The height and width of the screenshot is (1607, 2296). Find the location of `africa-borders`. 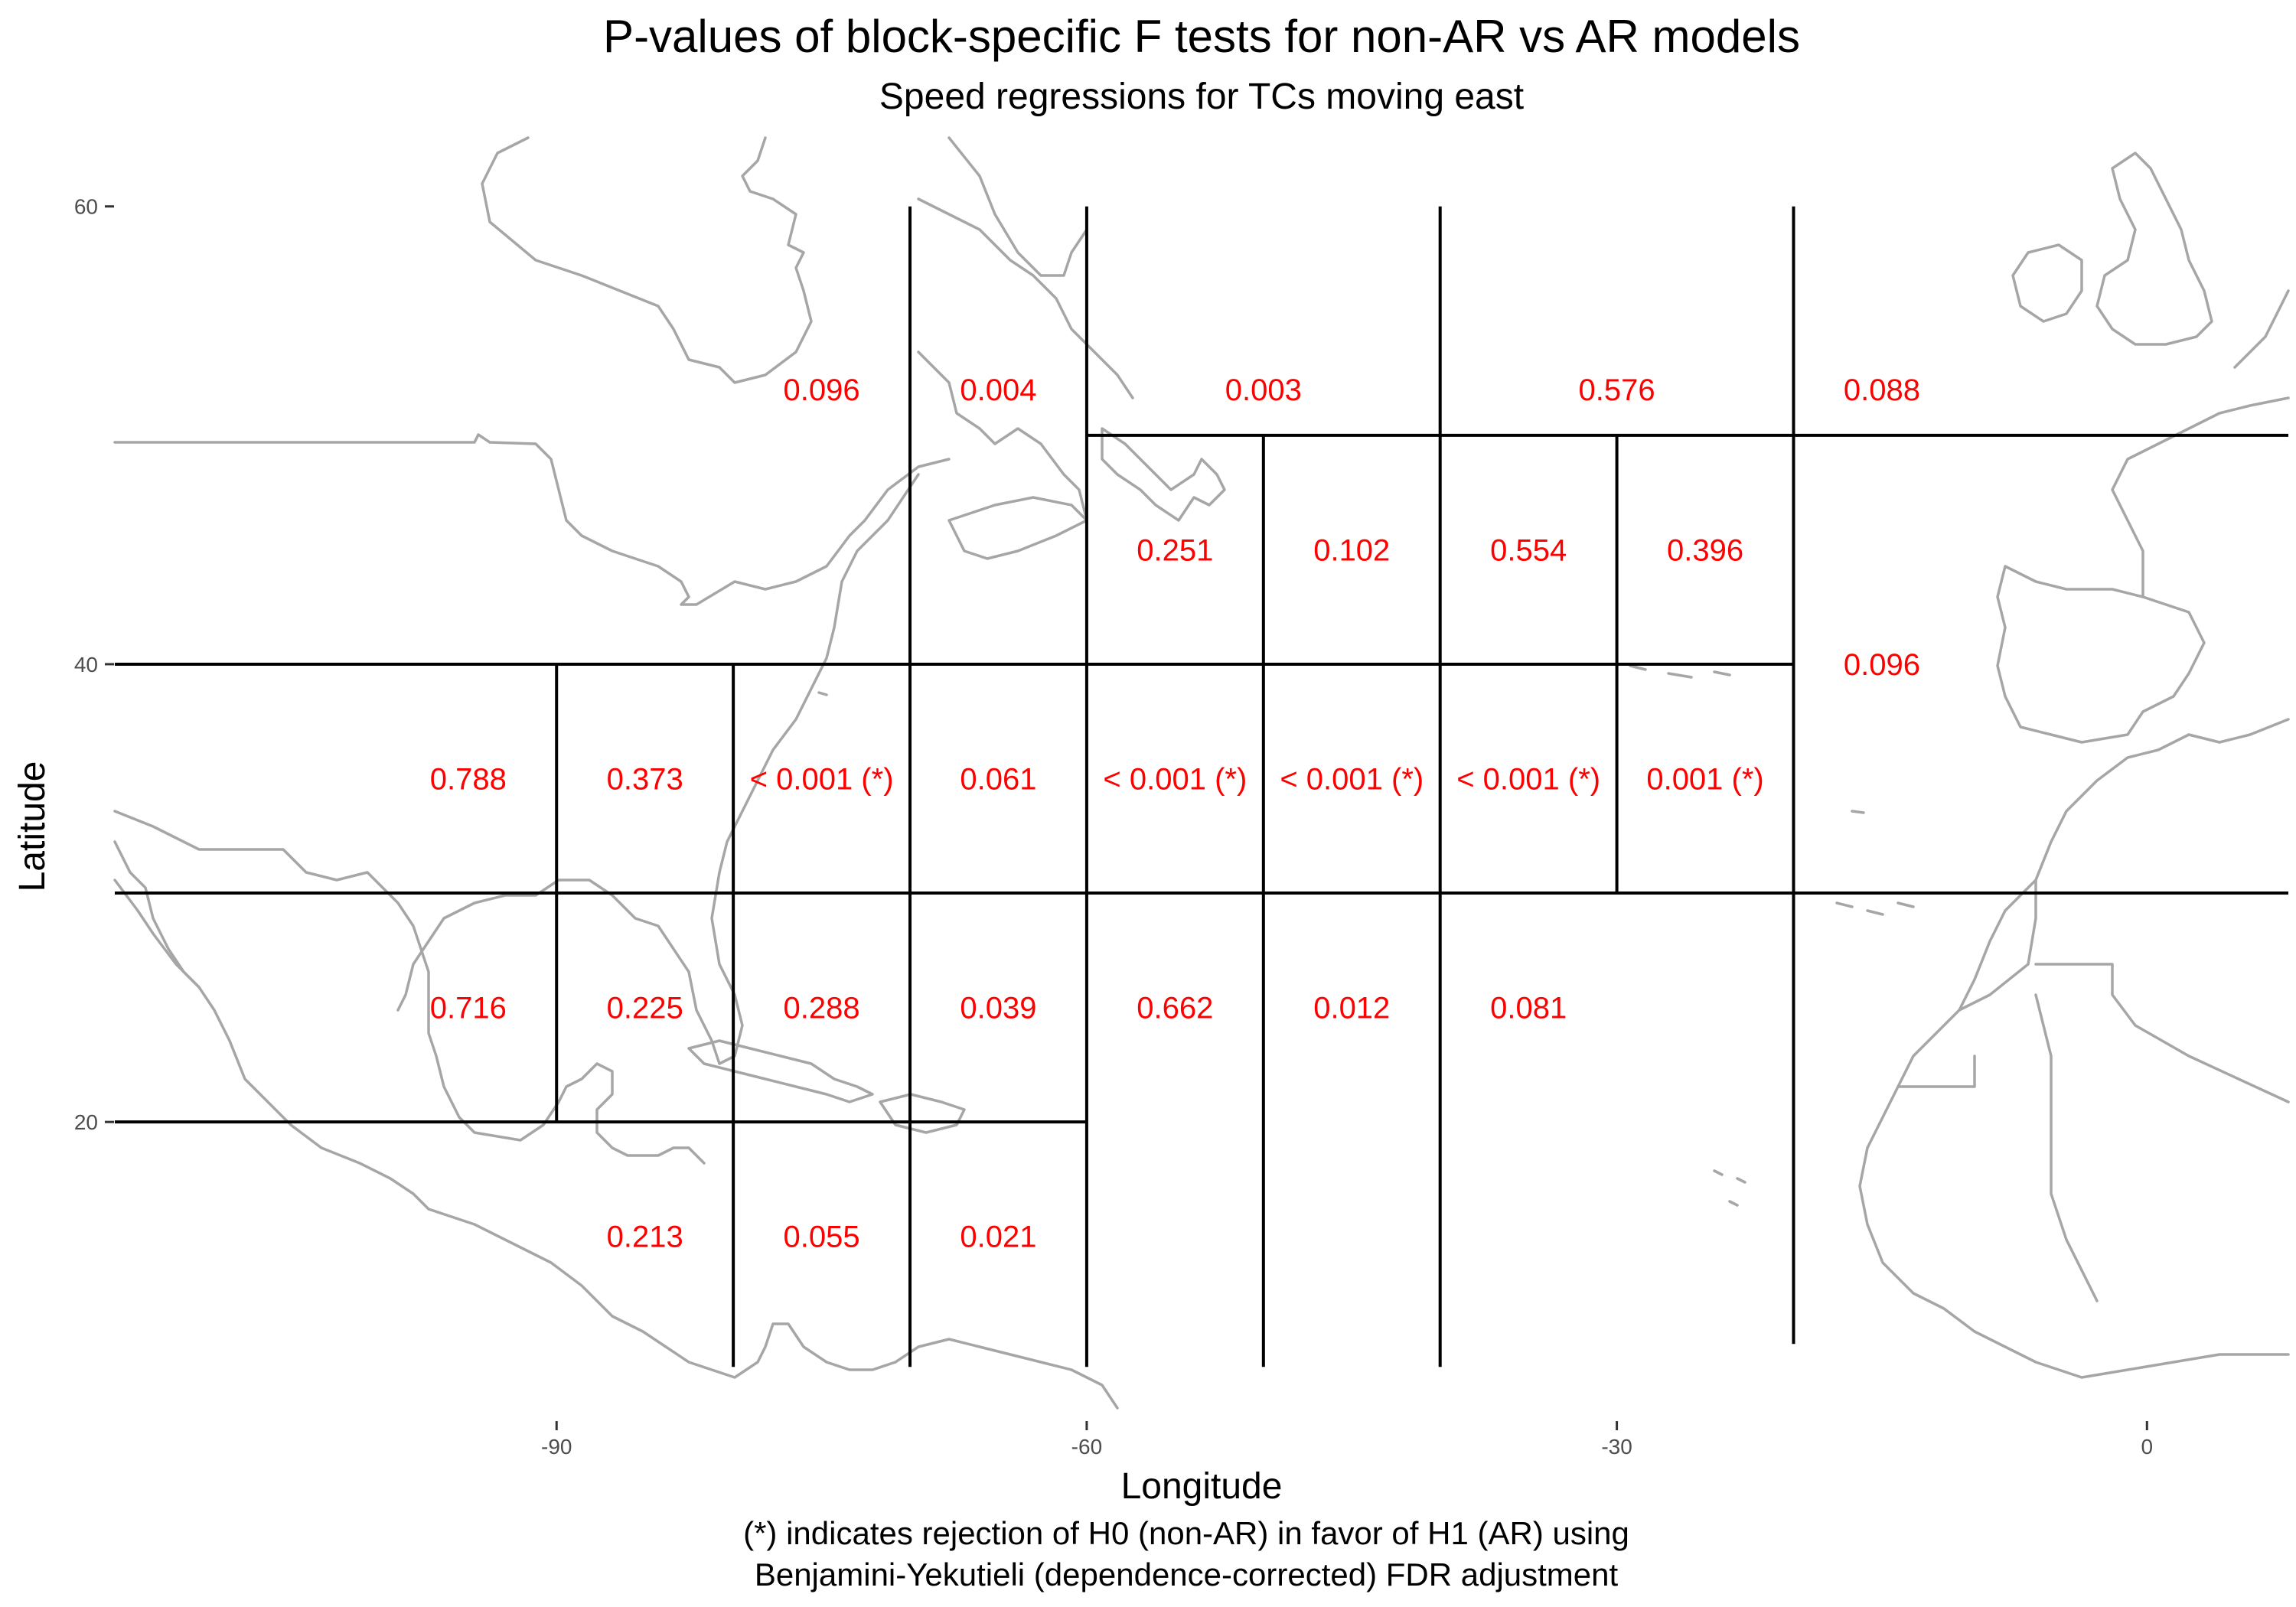

africa-borders is located at coordinates (2093, 1090).